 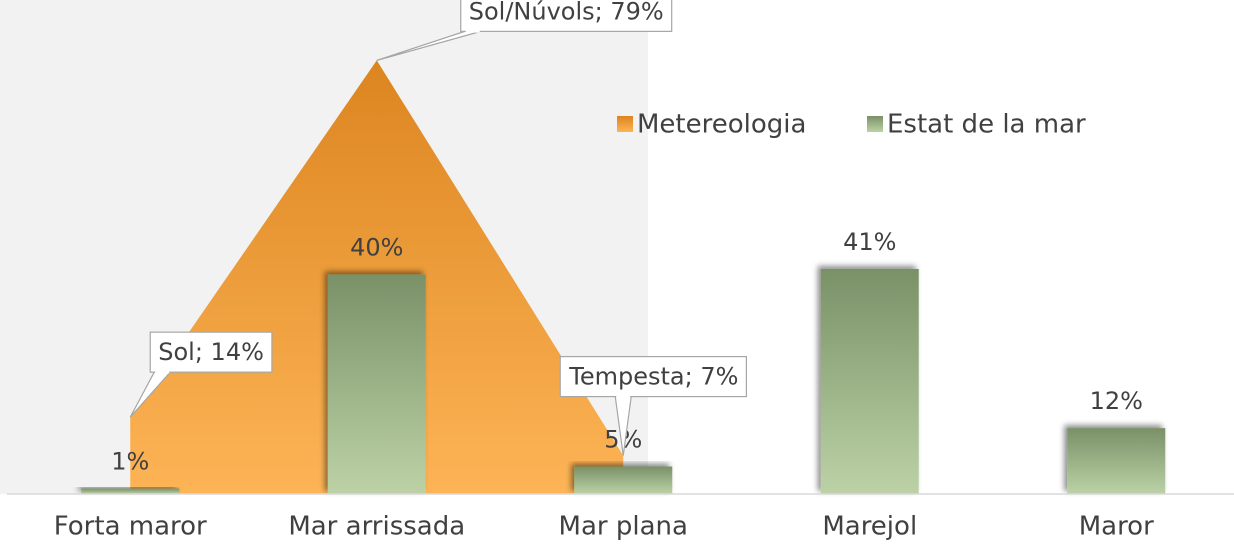 I want to click on callout-label: Tempesta; 7%, so click(x=653, y=377).